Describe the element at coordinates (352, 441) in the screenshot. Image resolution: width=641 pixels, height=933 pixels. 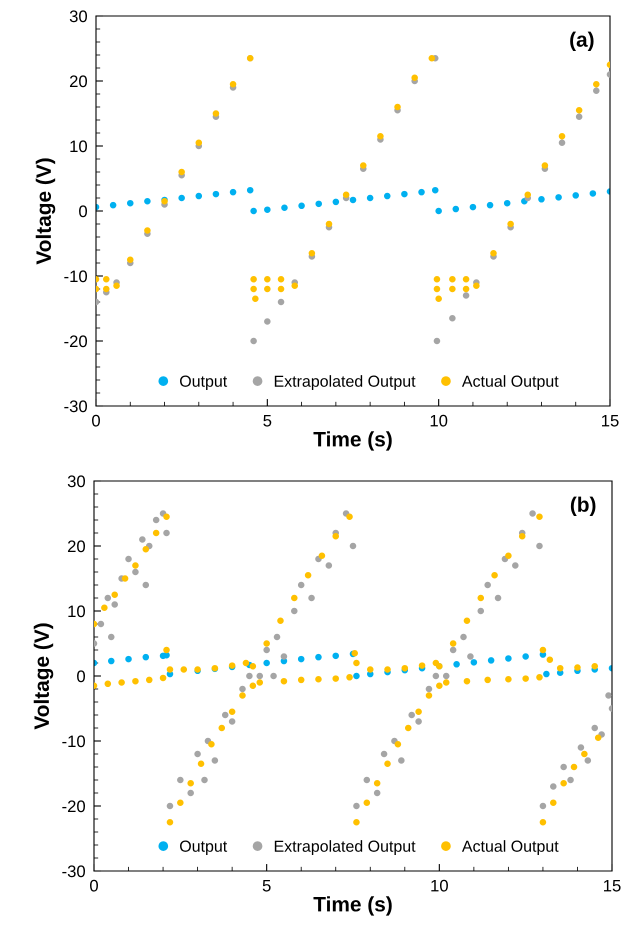
I see `x-axis-title: Time (s)` at that location.